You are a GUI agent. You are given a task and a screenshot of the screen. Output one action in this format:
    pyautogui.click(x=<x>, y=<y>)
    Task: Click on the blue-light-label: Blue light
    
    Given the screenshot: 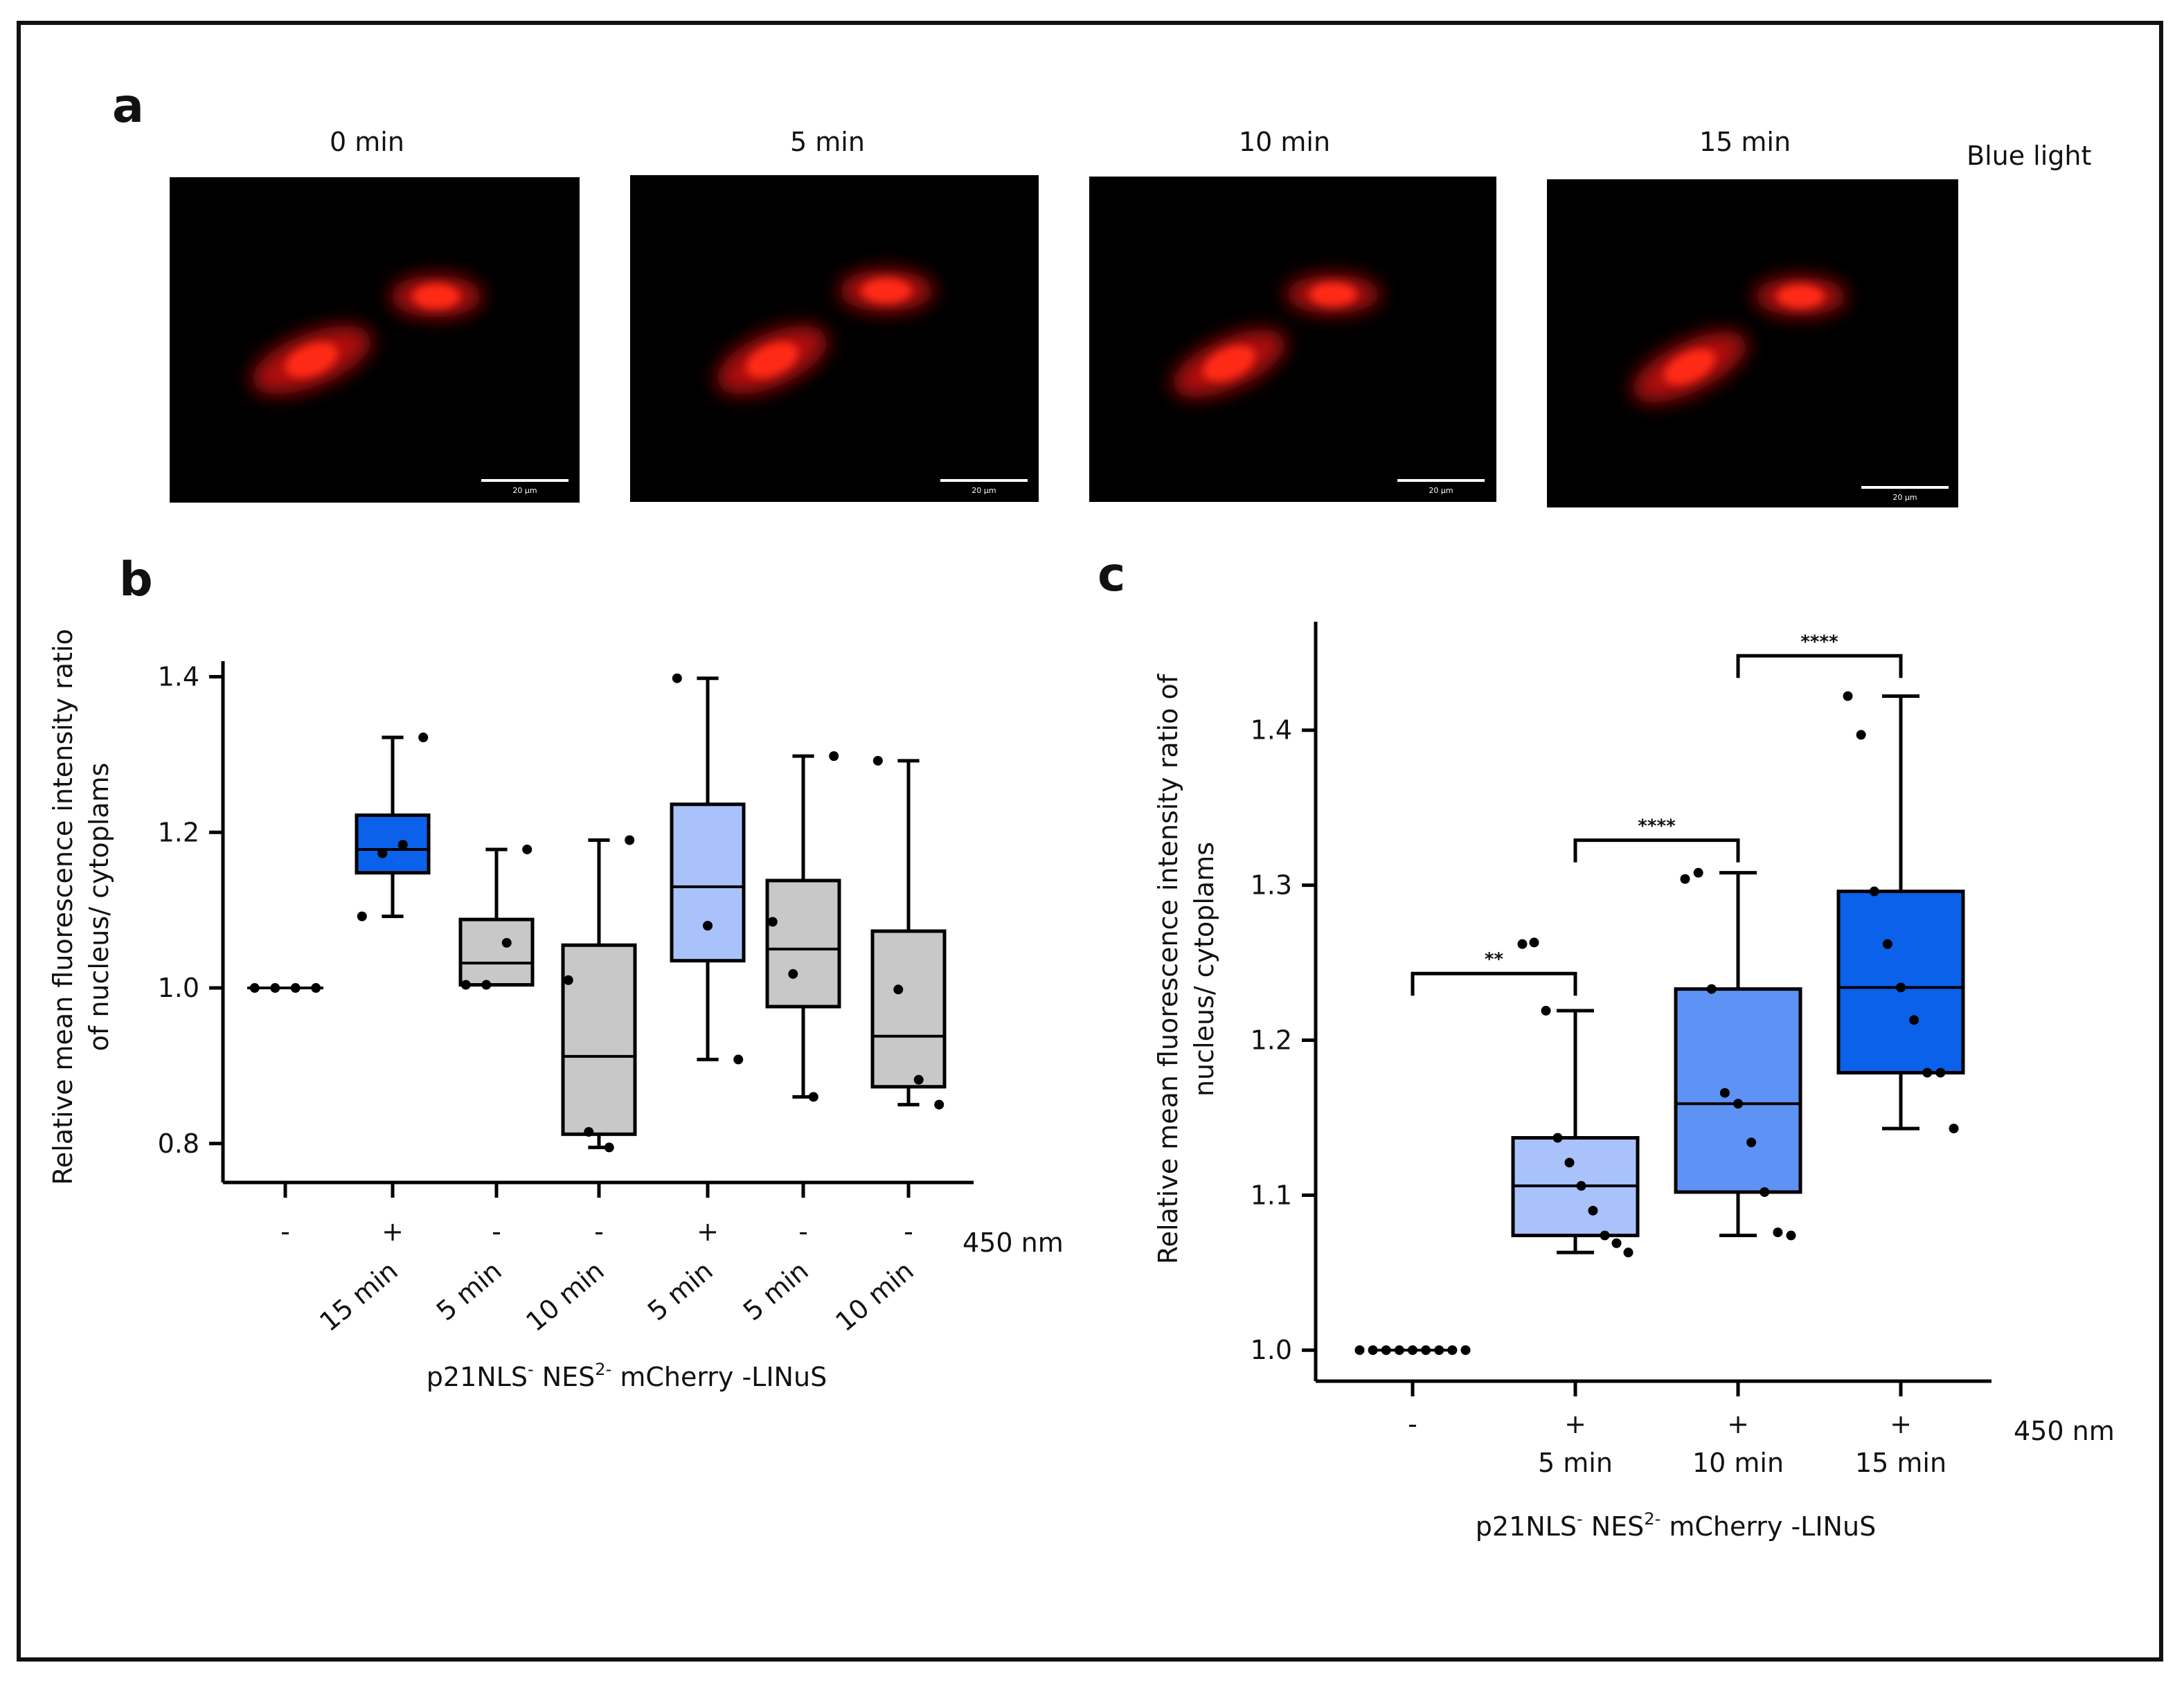 What is the action you would take?
    pyautogui.click(x=2029, y=156)
    